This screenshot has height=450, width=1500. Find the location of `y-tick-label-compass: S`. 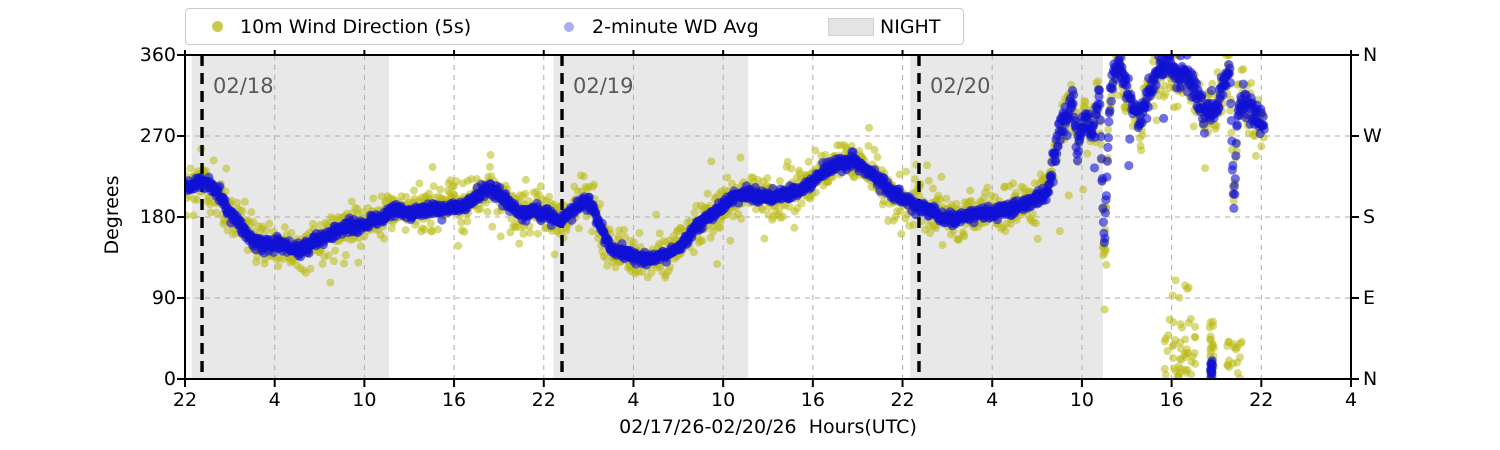

y-tick-label-compass: S is located at coordinates (1369, 217).